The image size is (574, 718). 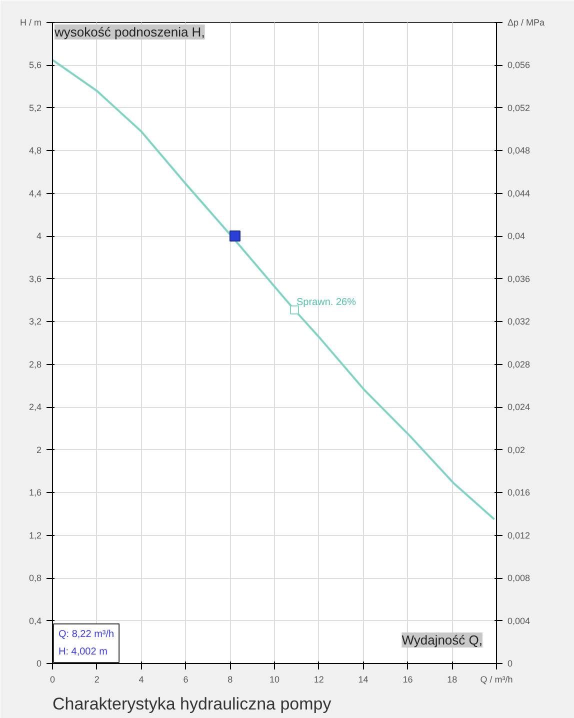 What do you see at coordinates (39, 236) in the screenshot?
I see `y-tick-label: 4` at bounding box center [39, 236].